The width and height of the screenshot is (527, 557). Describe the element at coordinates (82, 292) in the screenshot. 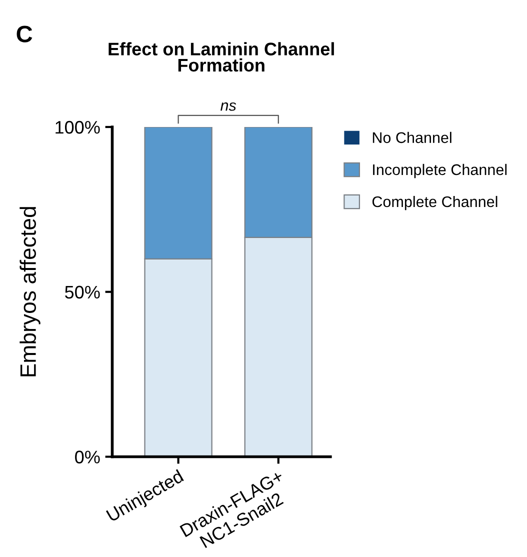

I see `y-tick-label: 50%` at that location.